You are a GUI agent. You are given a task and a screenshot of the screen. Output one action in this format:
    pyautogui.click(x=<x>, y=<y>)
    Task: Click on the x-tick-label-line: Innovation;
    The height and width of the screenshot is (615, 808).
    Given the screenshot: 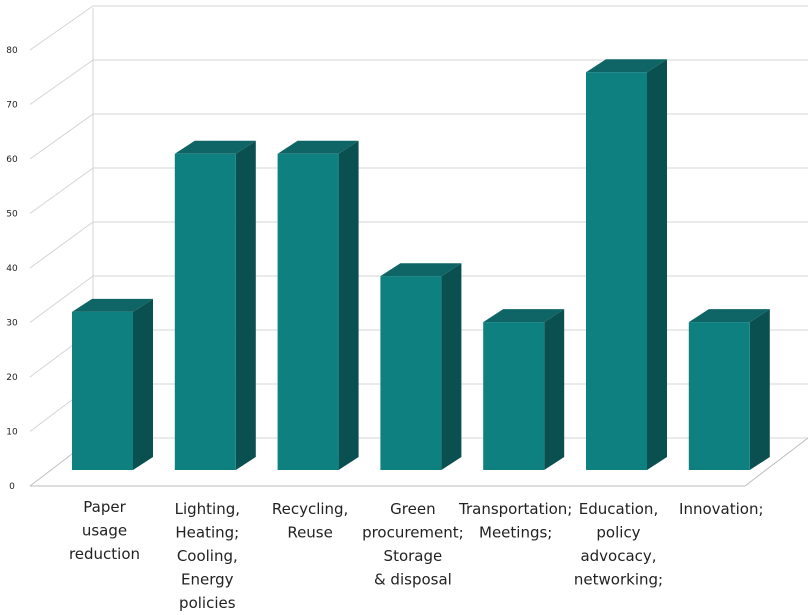 What is the action you would take?
    pyautogui.click(x=721, y=509)
    